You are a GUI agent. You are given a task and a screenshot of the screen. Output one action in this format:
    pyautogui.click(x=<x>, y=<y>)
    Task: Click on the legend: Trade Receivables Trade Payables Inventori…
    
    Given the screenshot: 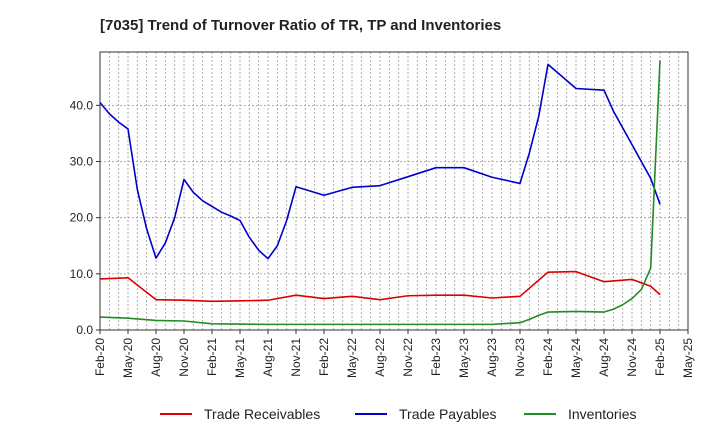 What is the action you would take?
    pyautogui.click(x=398, y=414)
    